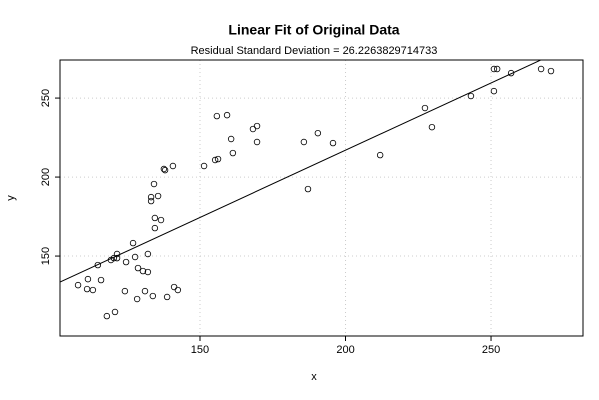 The image size is (599, 400). Describe the element at coordinates (313, 30) in the screenshot. I see `chart-title: Linear Fit of Original Data` at that location.